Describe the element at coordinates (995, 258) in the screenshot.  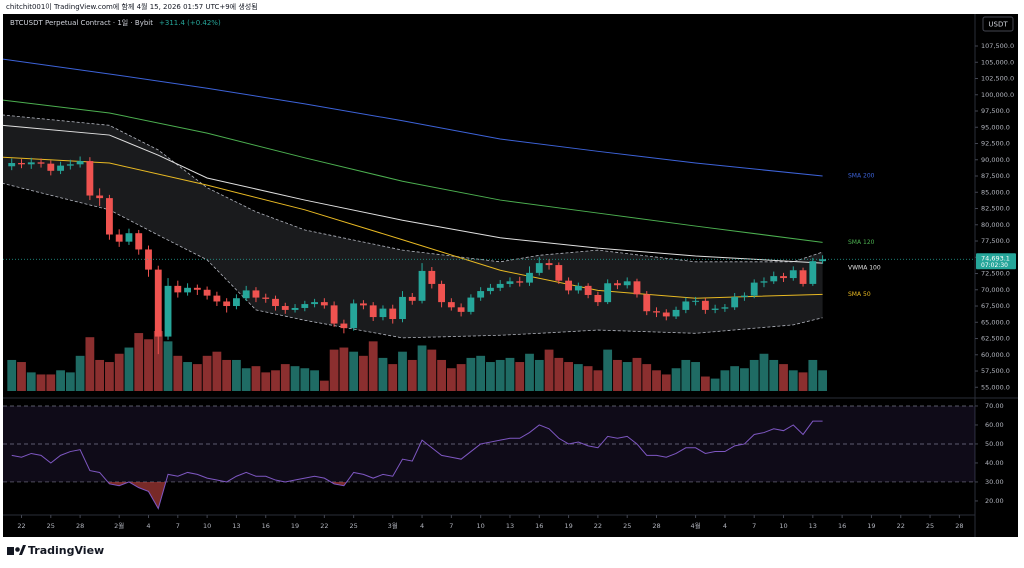
I see `last-price-label: 74,693.1` at that location.